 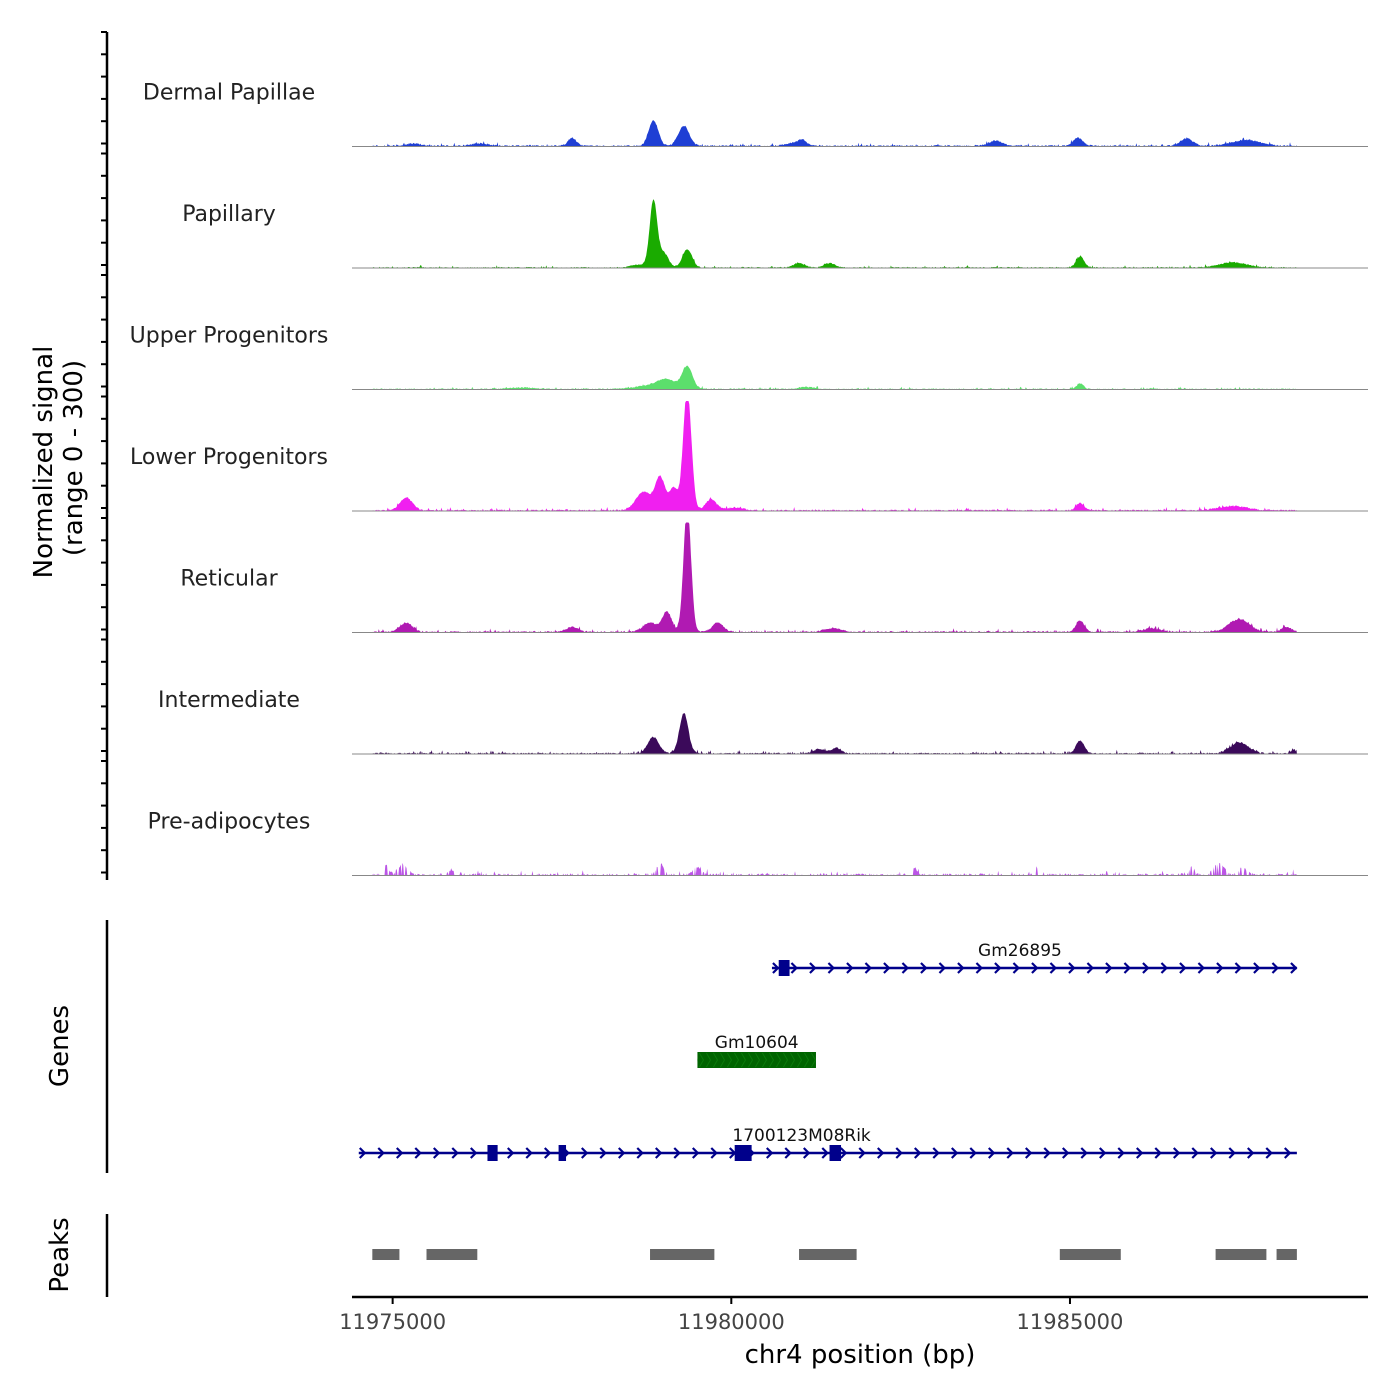 What do you see at coordinates (801, 1136) in the screenshot?
I see `gene-label: 1700123M08Rik` at bounding box center [801, 1136].